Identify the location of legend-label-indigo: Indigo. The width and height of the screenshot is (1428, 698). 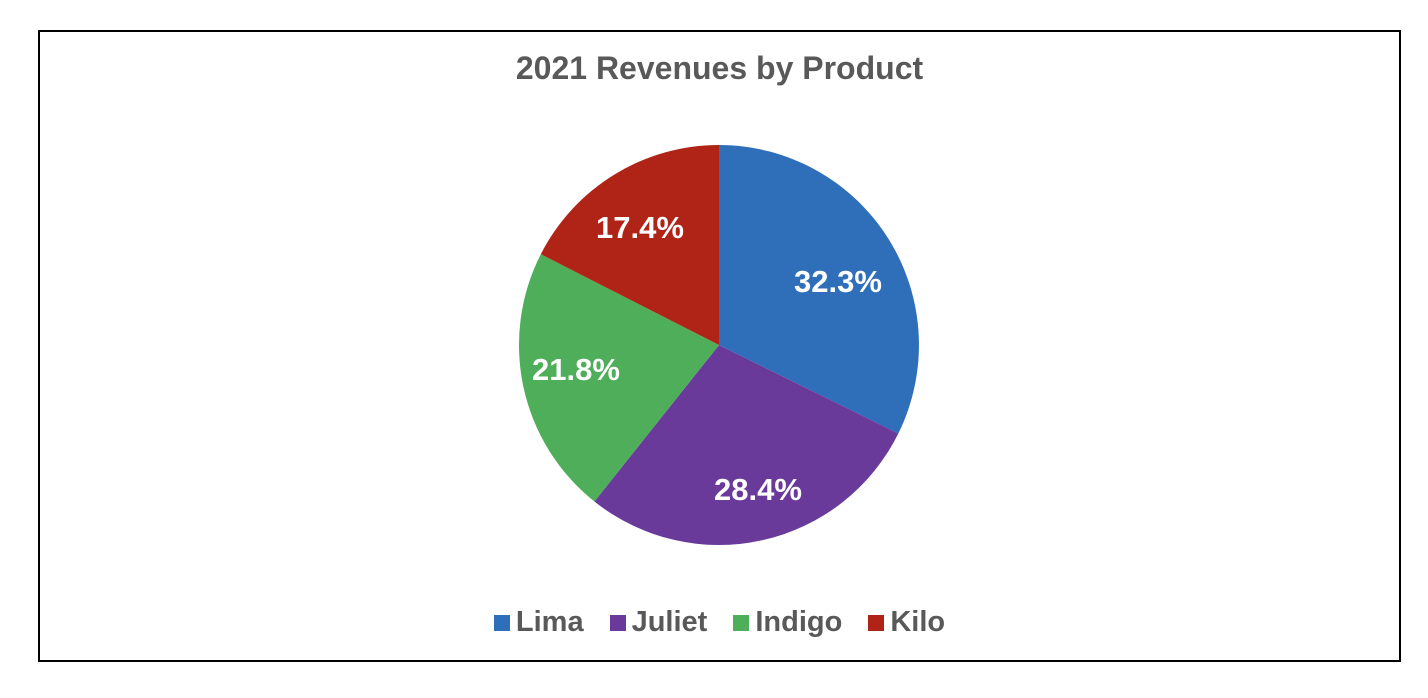
(799, 622).